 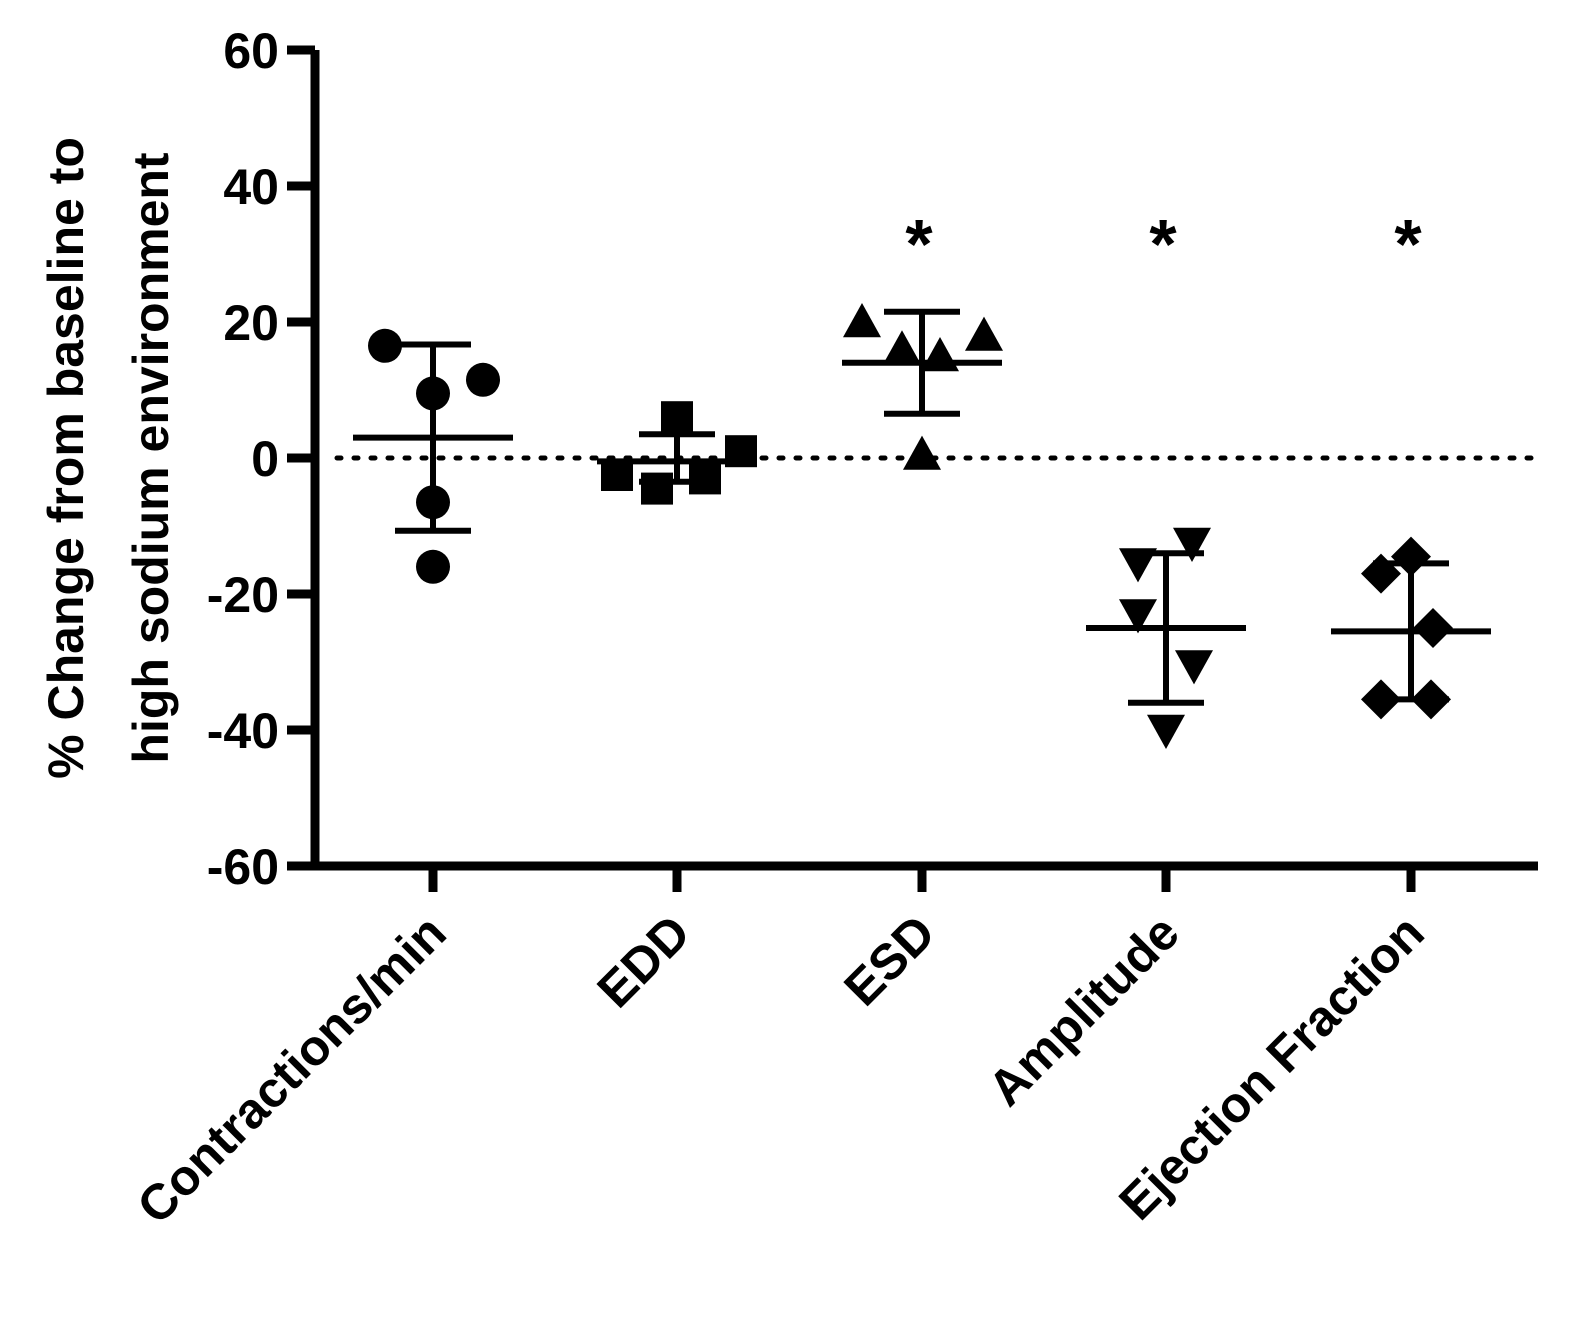 I want to click on y-tick-label: 40, so click(x=251, y=187).